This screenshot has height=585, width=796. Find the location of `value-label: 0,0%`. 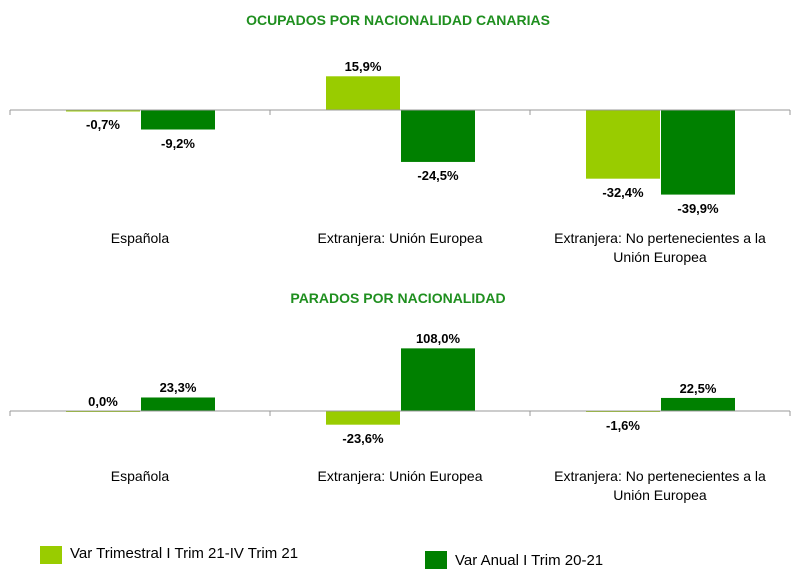

value-label: 0,0% is located at coordinates (103, 401).